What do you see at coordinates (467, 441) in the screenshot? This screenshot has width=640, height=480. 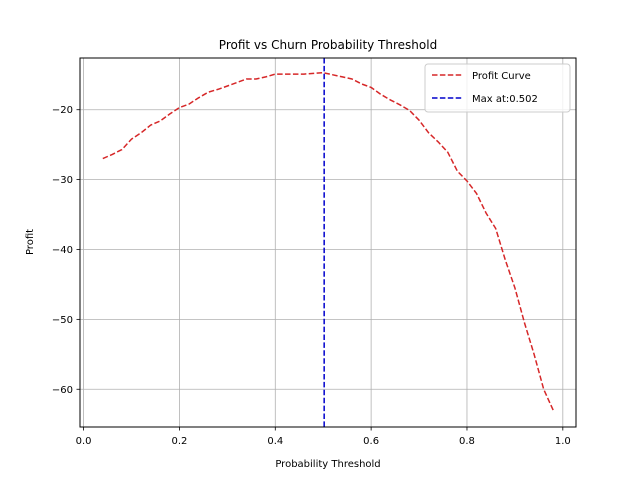 I see `x-tick-label: 0.8` at bounding box center [467, 441].